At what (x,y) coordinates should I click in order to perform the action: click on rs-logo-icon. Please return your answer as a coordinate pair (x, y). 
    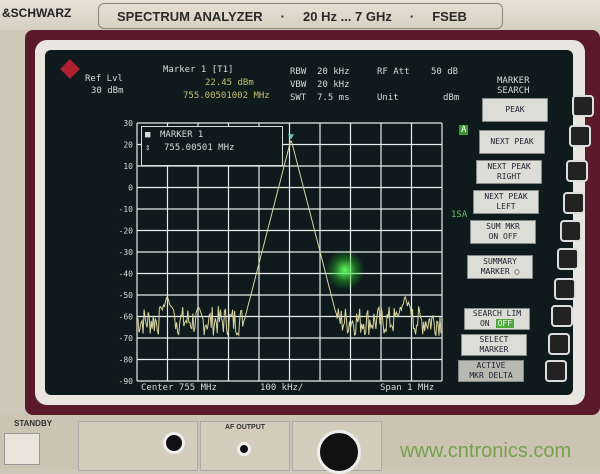
    Looking at the image, I should click on (70, 69).